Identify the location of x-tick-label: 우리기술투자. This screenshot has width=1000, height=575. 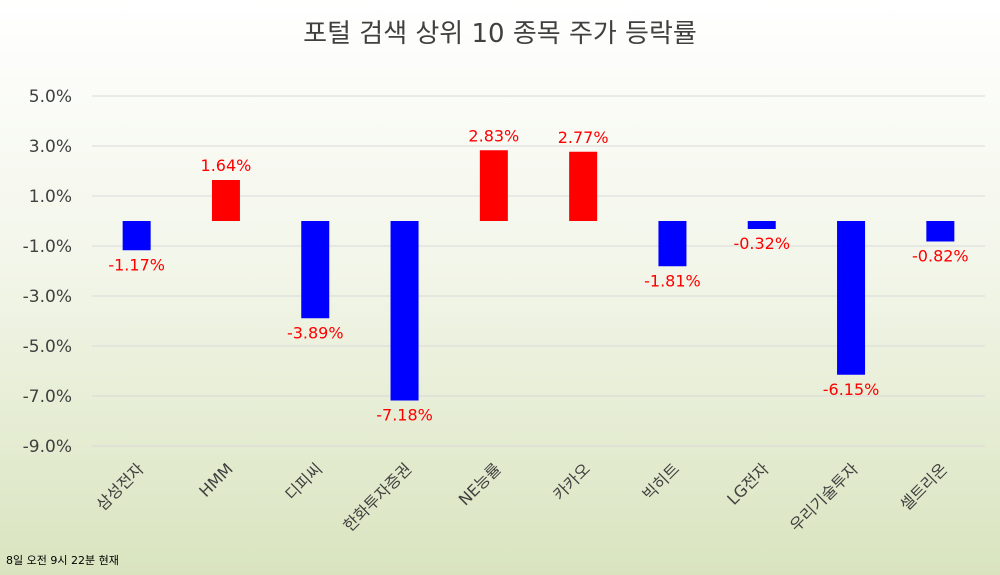
(824, 497).